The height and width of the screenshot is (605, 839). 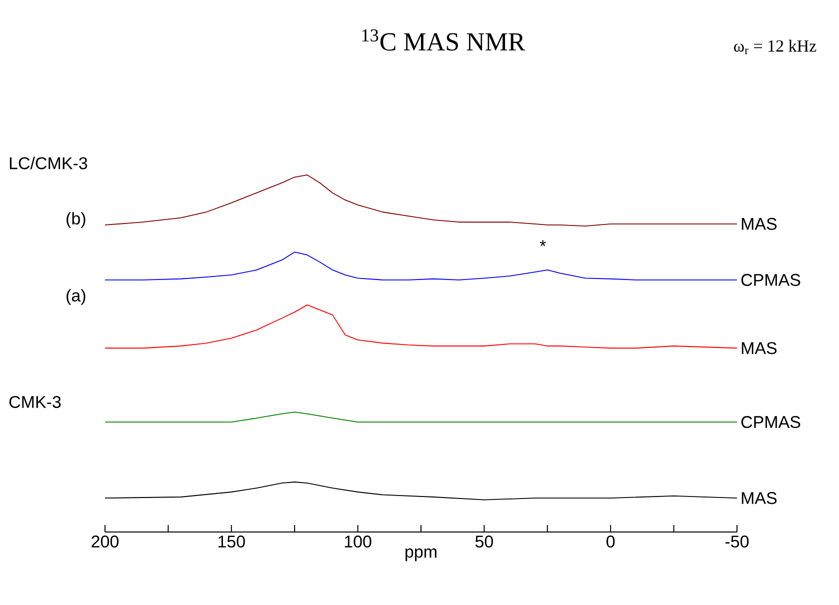 I want to click on annotation: *, so click(x=543, y=243).